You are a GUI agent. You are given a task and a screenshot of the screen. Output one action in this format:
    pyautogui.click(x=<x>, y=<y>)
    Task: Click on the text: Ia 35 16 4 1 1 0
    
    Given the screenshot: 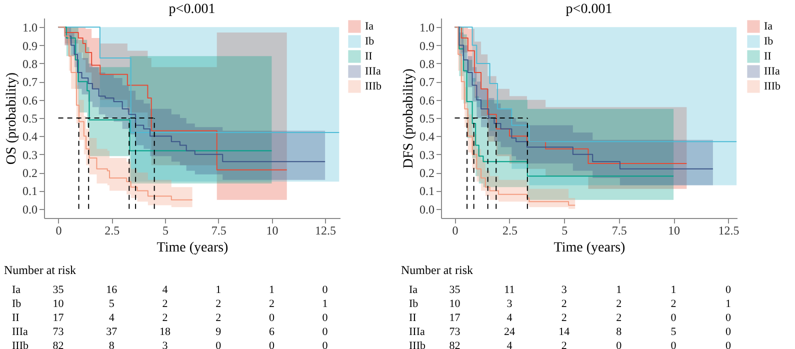 What is the action you would take?
    pyautogui.click(x=170, y=290)
    